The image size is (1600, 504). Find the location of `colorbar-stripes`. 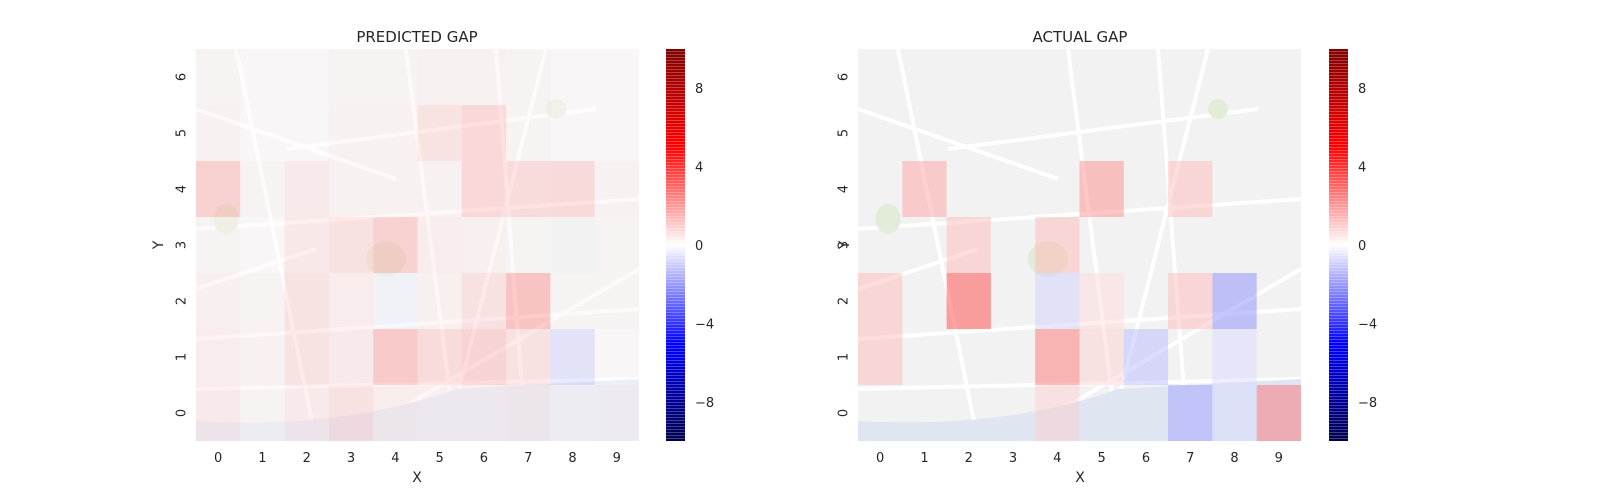

colorbar-stripes is located at coordinates (1338, 245).